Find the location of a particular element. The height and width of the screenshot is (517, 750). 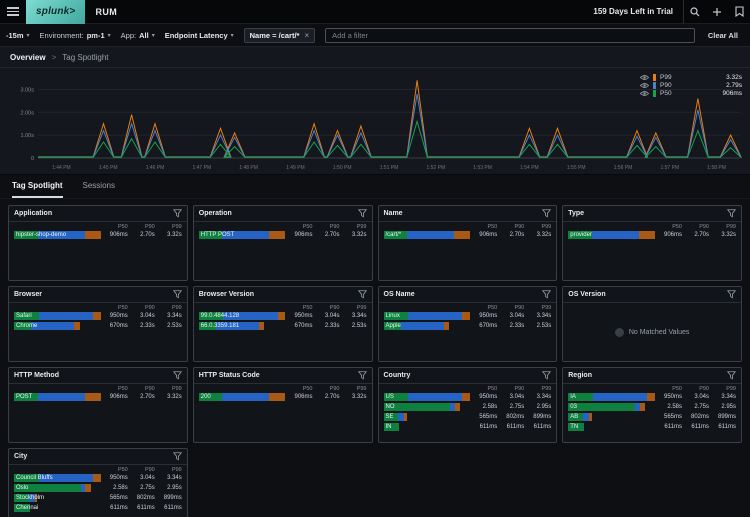

tag-row: 99.0.4844.128 950ms 3.04s 3.34s is located at coordinates (282, 316).